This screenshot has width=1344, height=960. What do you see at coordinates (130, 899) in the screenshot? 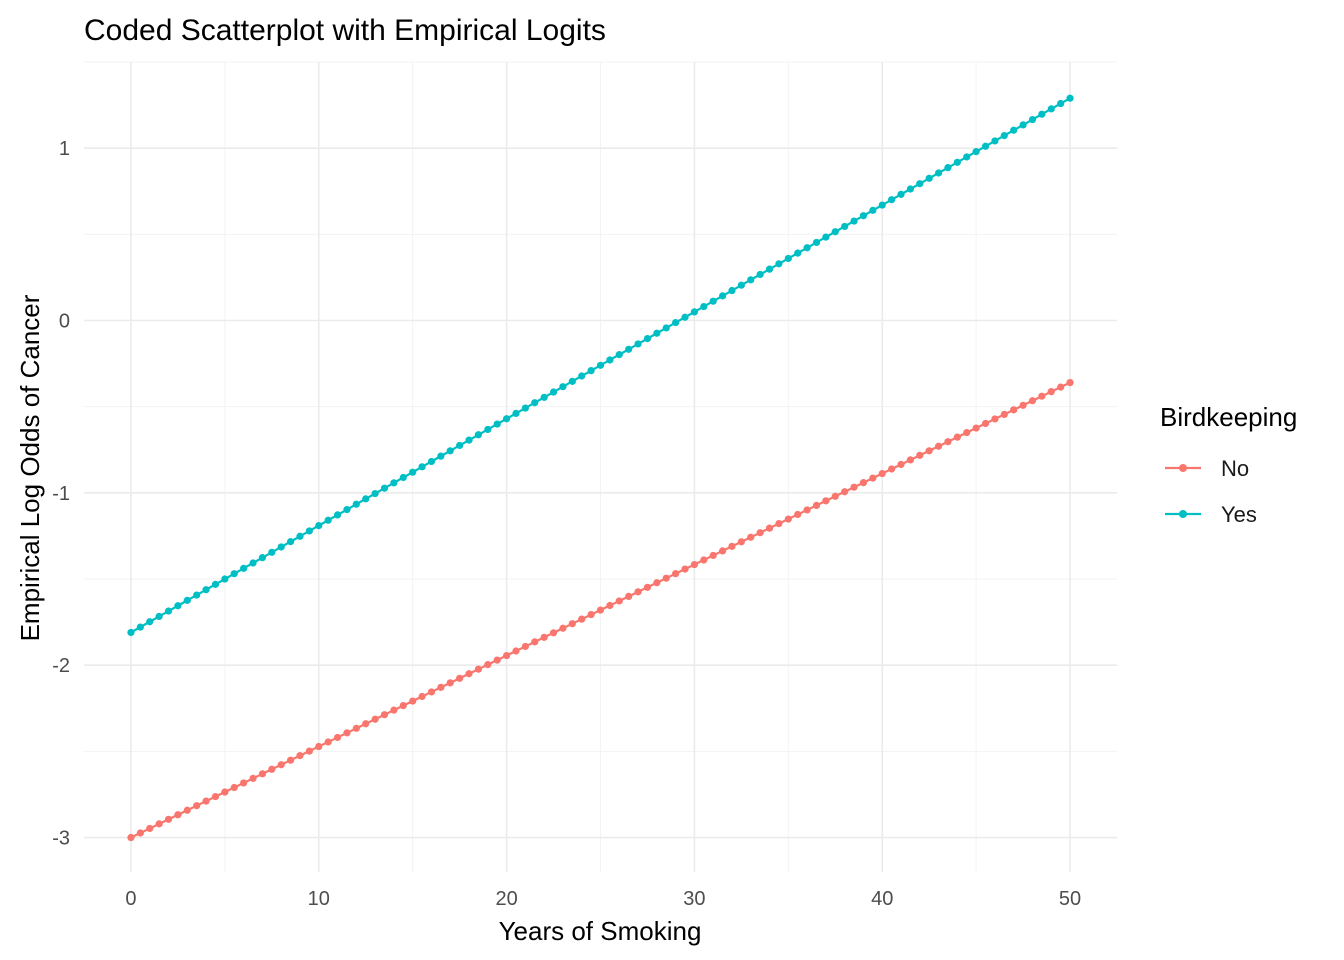
I see `x-tick-label: 0` at bounding box center [130, 899].